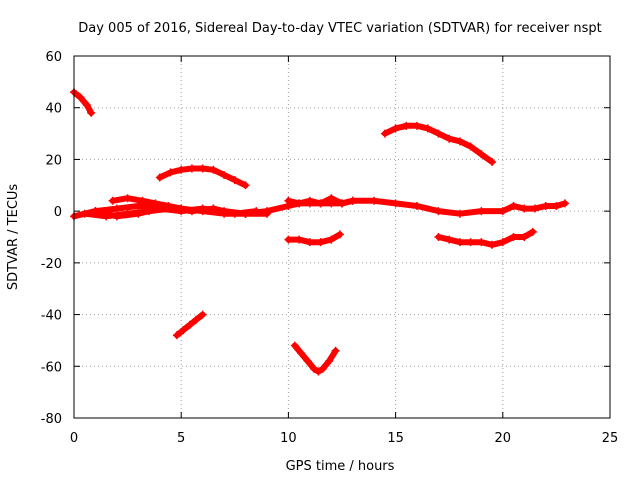 This screenshot has height=480, width=640. What do you see at coordinates (53, 109) in the screenshot?
I see `y-tick-label: 40` at bounding box center [53, 109].